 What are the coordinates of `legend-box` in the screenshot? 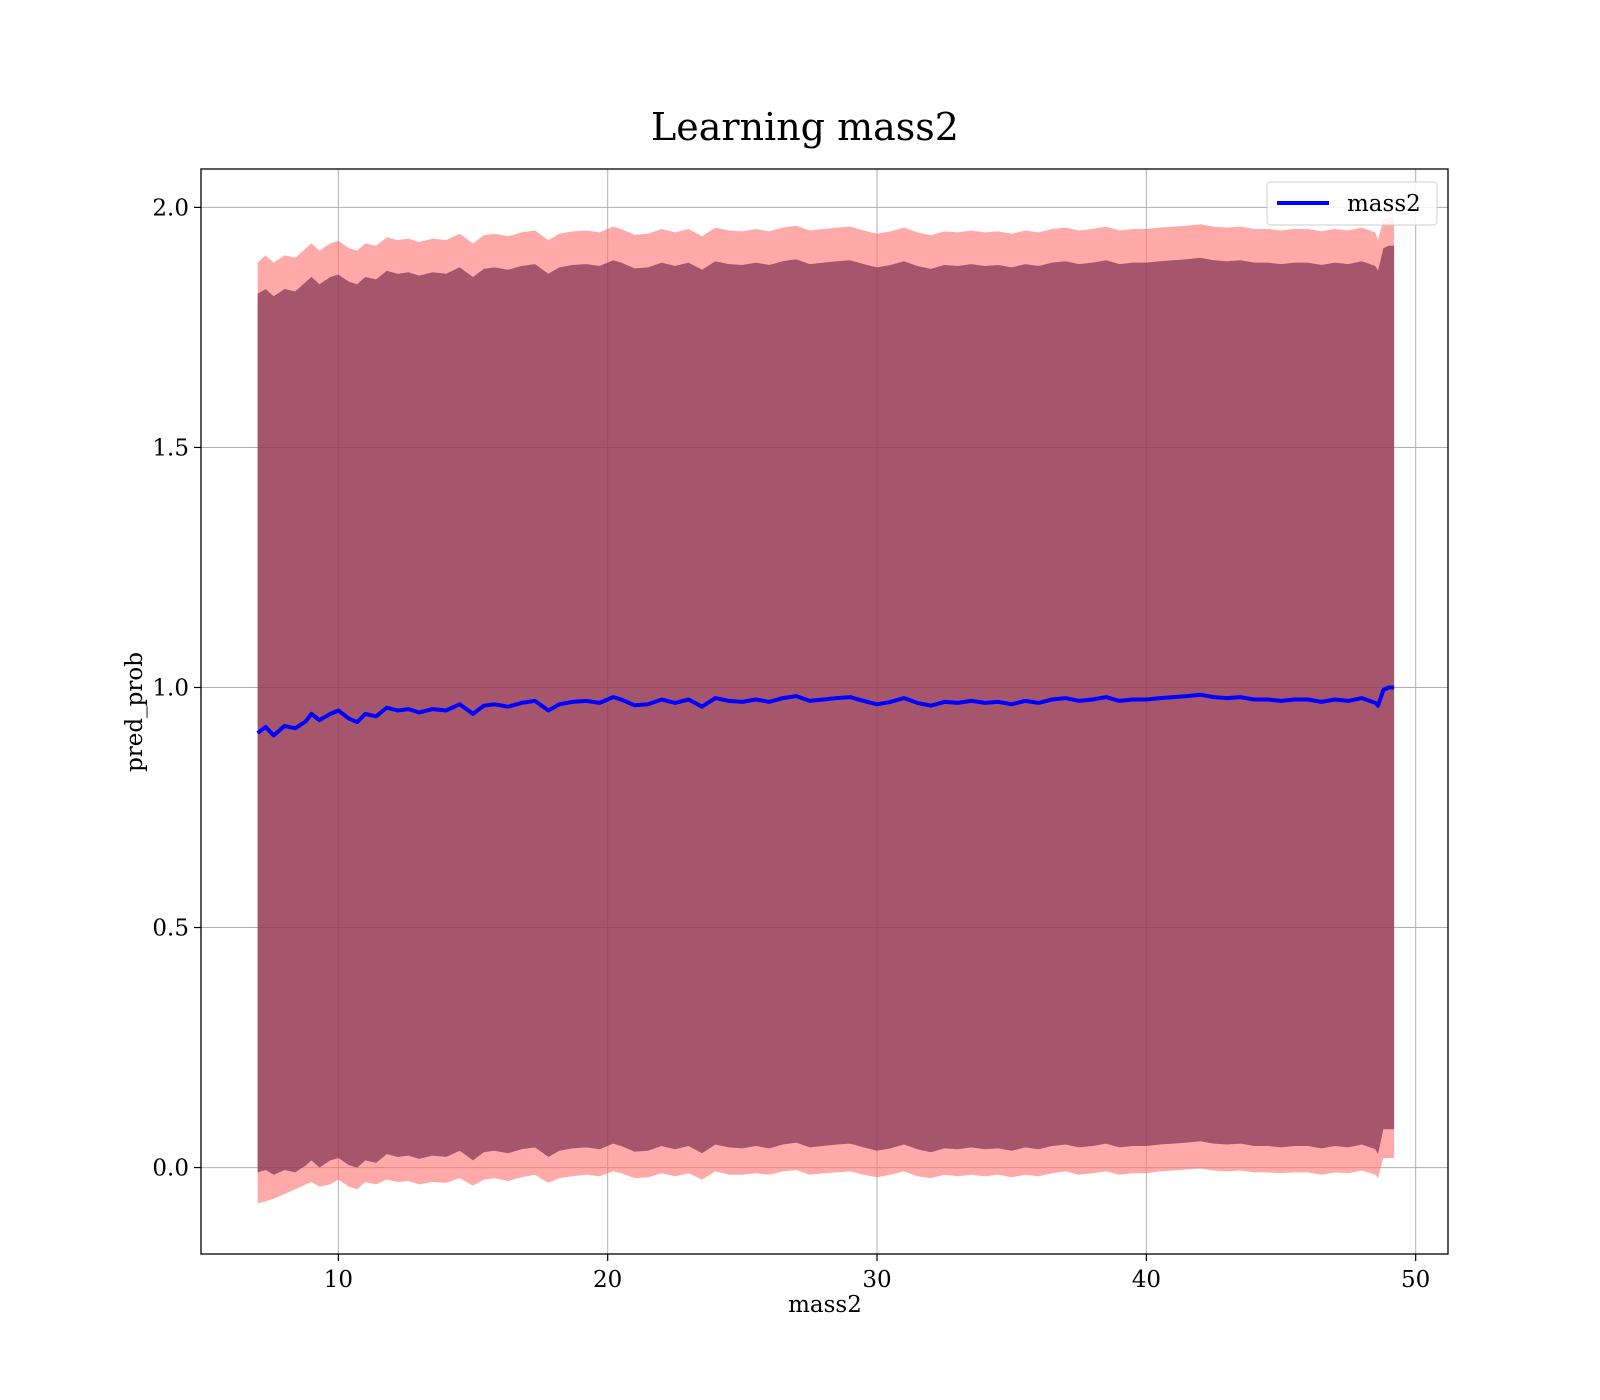 It's located at (1352, 203).